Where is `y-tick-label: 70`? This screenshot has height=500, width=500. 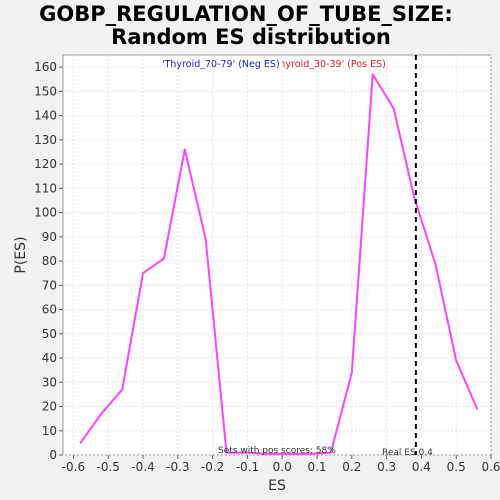
y-tick-label: 70 is located at coordinates (49, 285).